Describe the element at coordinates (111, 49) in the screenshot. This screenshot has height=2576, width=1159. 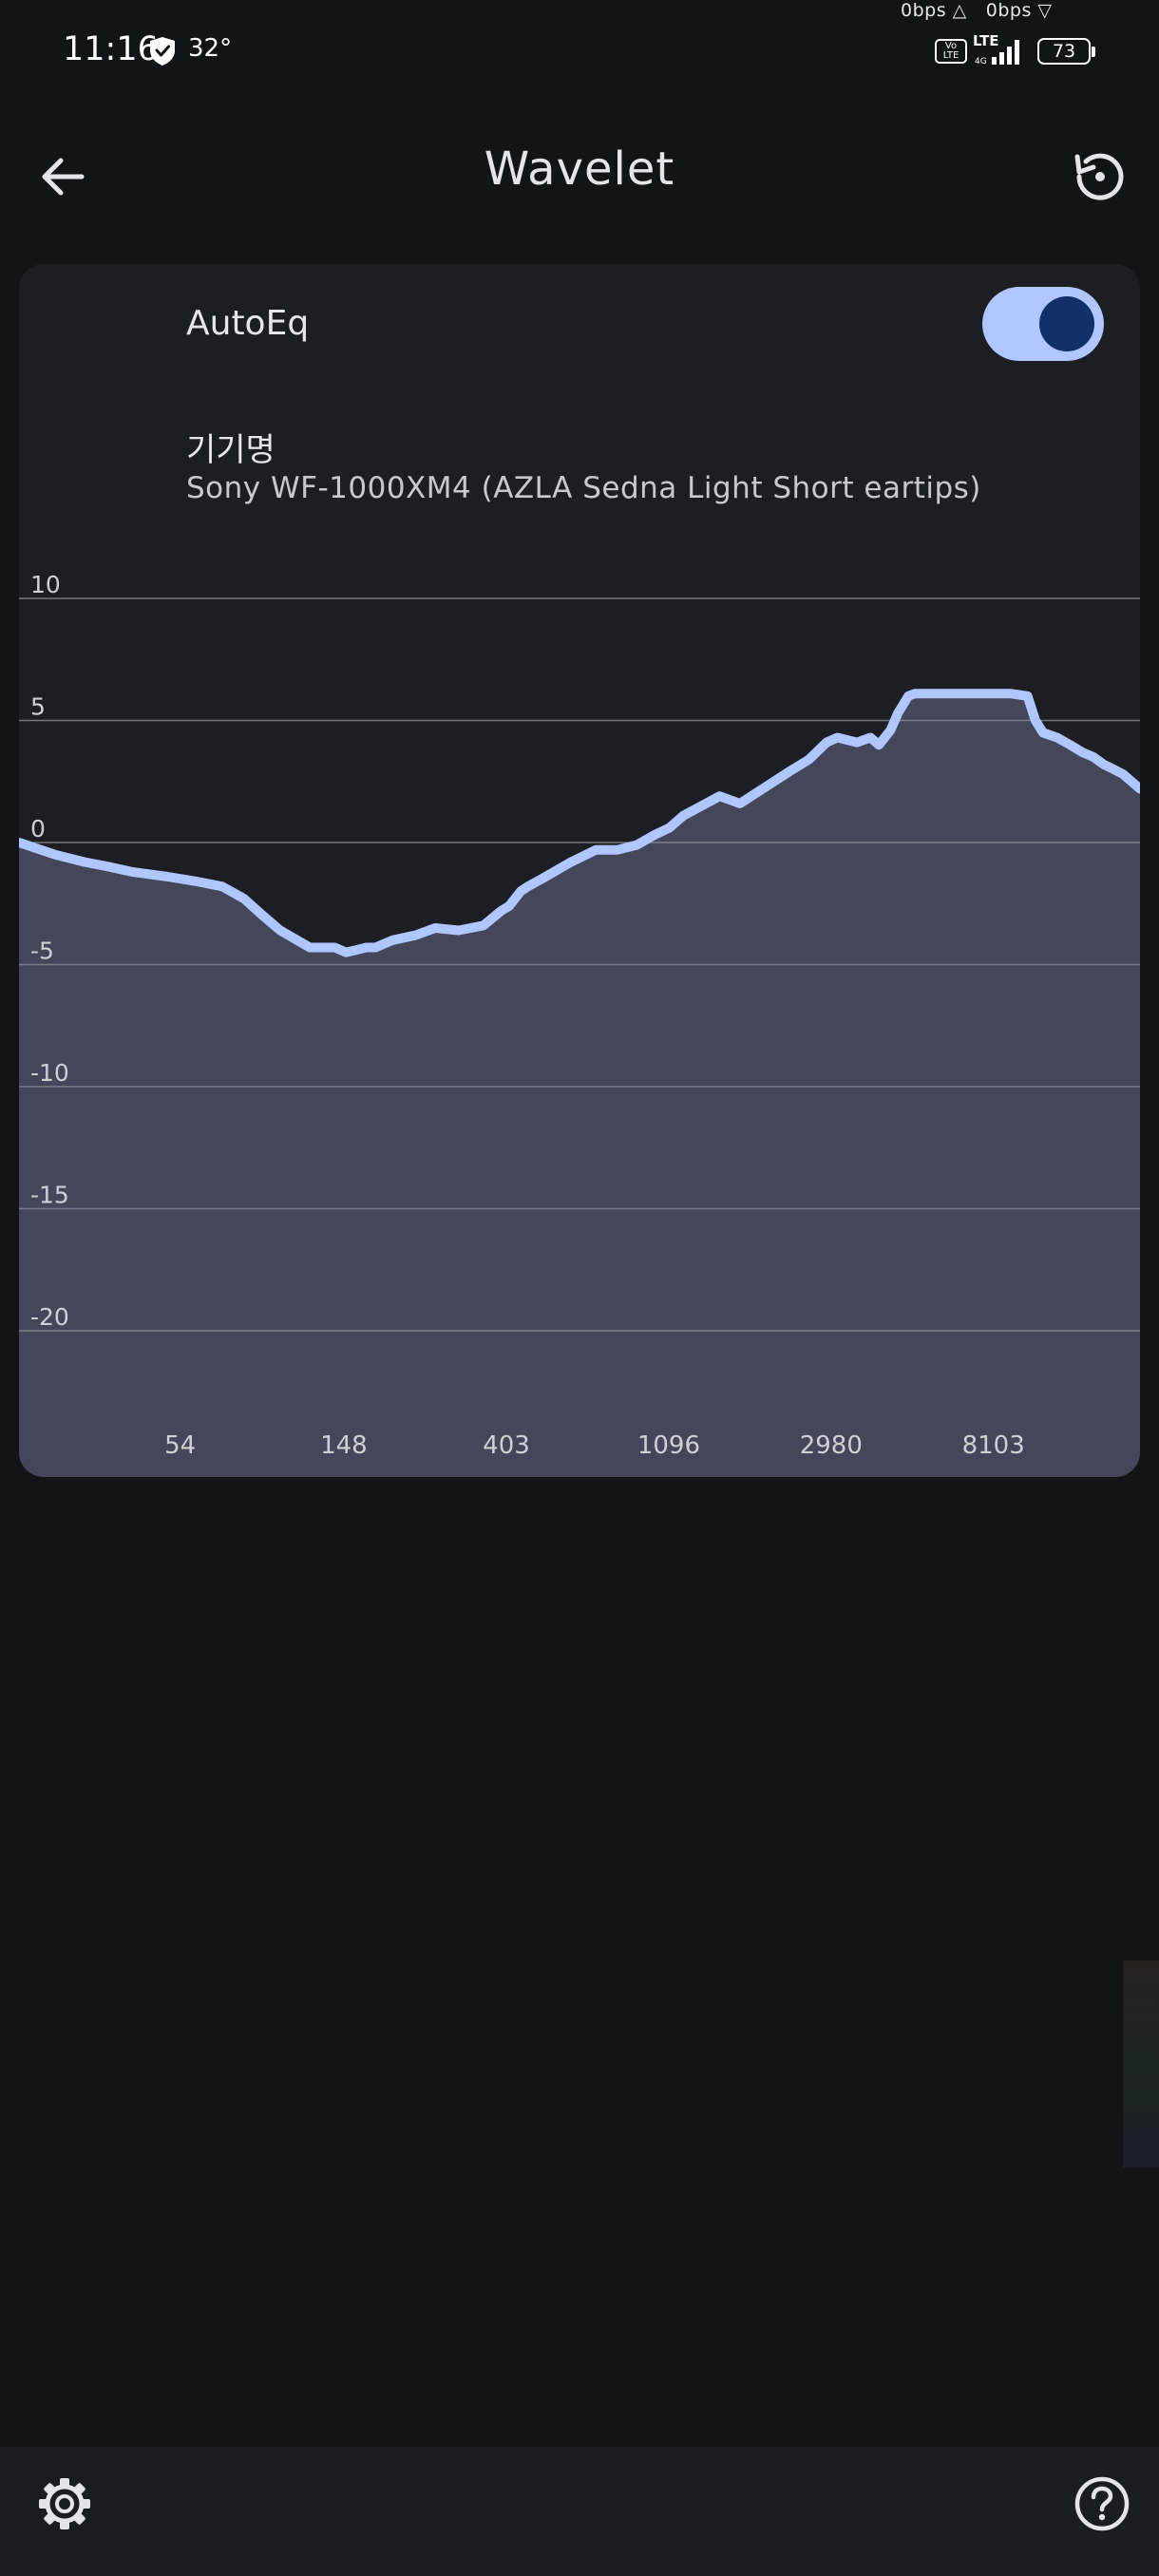
I see `status-time: 11:16` at that location.